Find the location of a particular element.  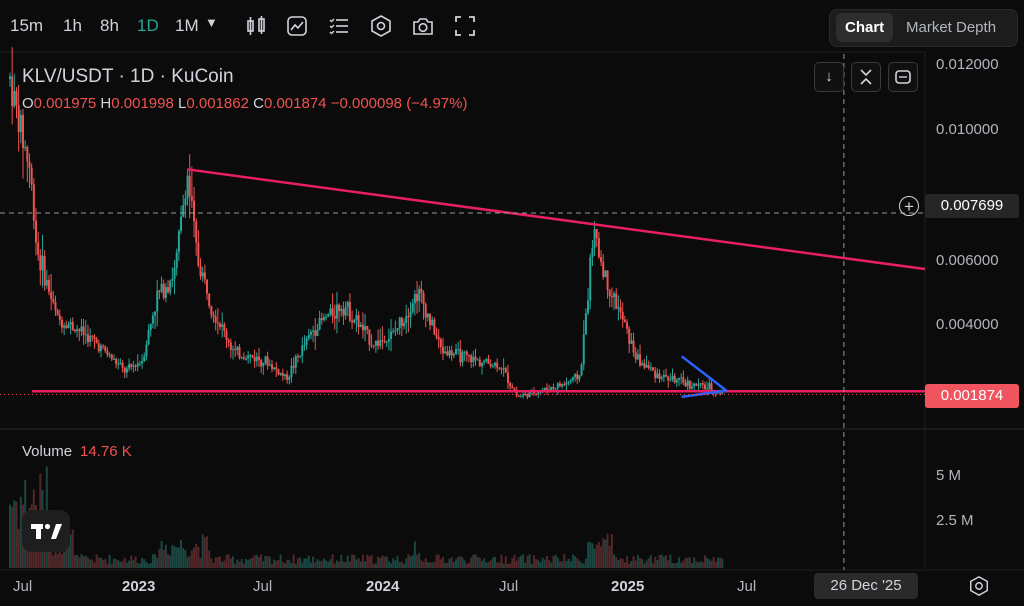

descending-trendline is located at coordinates (556, 219).